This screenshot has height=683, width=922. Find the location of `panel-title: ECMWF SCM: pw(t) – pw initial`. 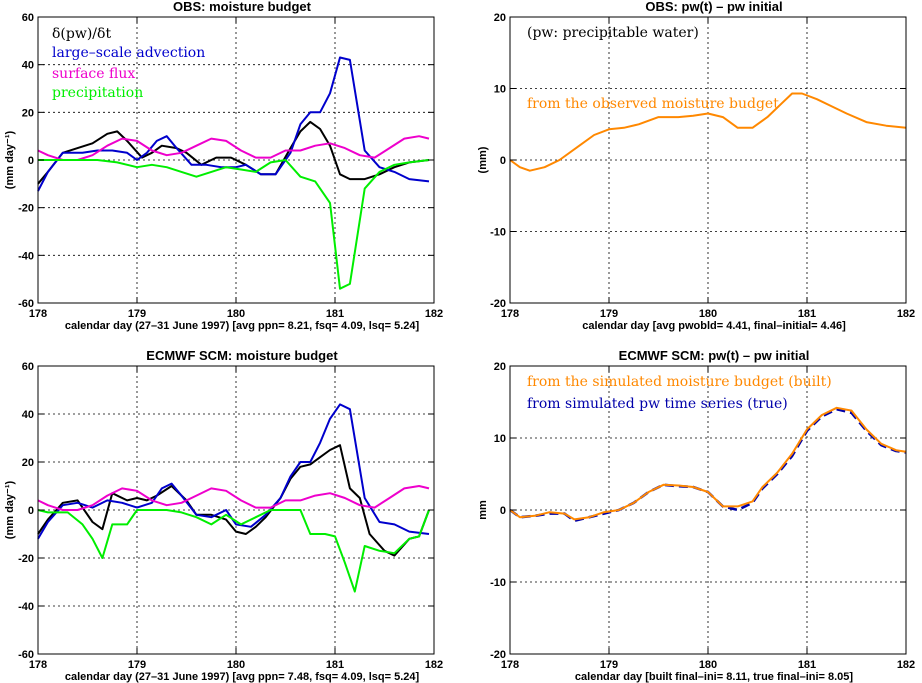

panel-title: ECMWF SCM: pw(t) – pw initial is located at coordinates (714, 355).